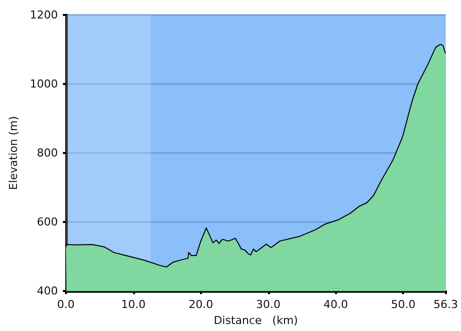  I want to click on x-tick-label: 0.0, so click(66, 305).